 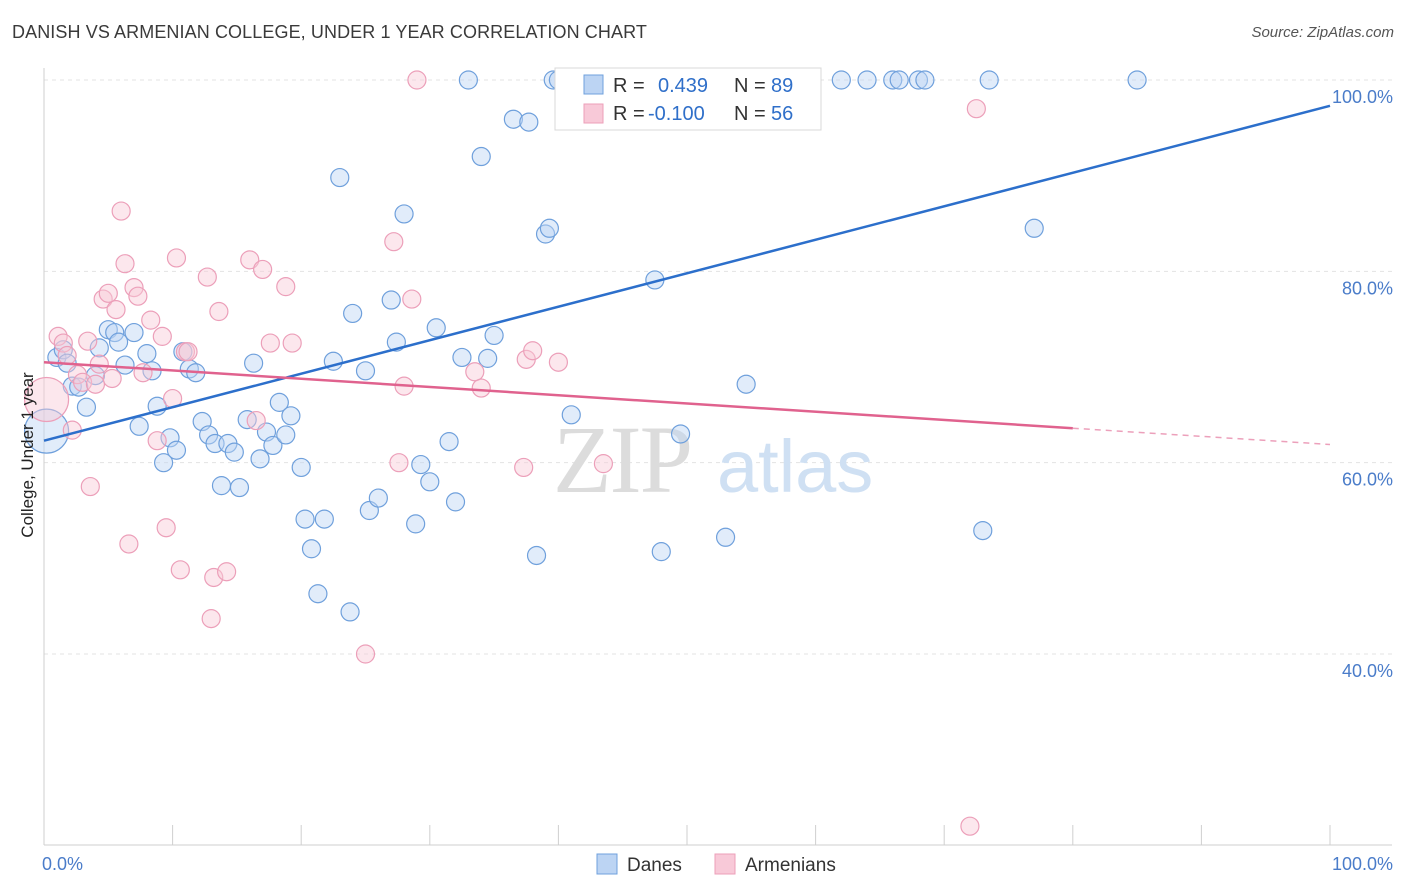 I want to click on legend-swatch-armenians, so click(x=593, y=113).